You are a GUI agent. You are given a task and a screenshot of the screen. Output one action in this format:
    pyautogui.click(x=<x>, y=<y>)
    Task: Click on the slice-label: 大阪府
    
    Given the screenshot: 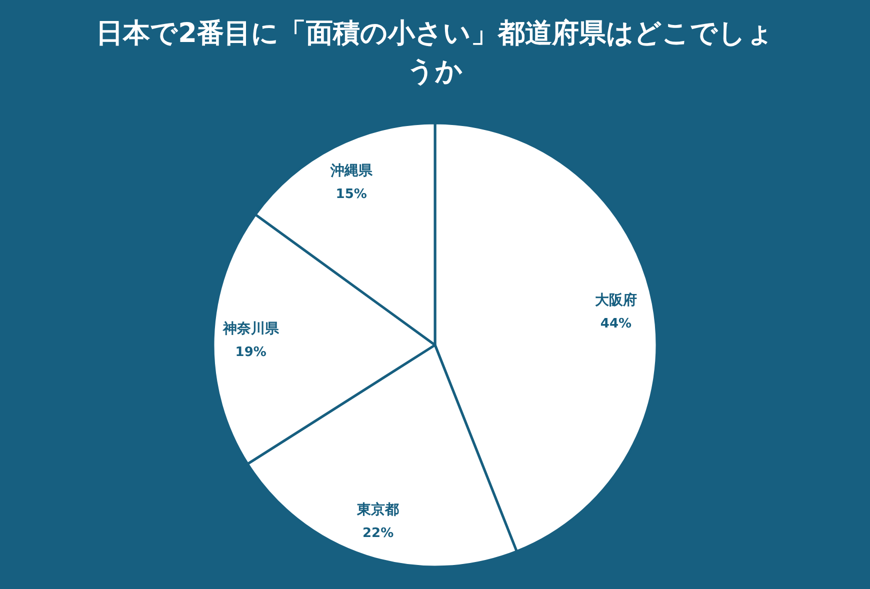 What is the action you would take?
    pyautogui.click(x=615, y=299)
    